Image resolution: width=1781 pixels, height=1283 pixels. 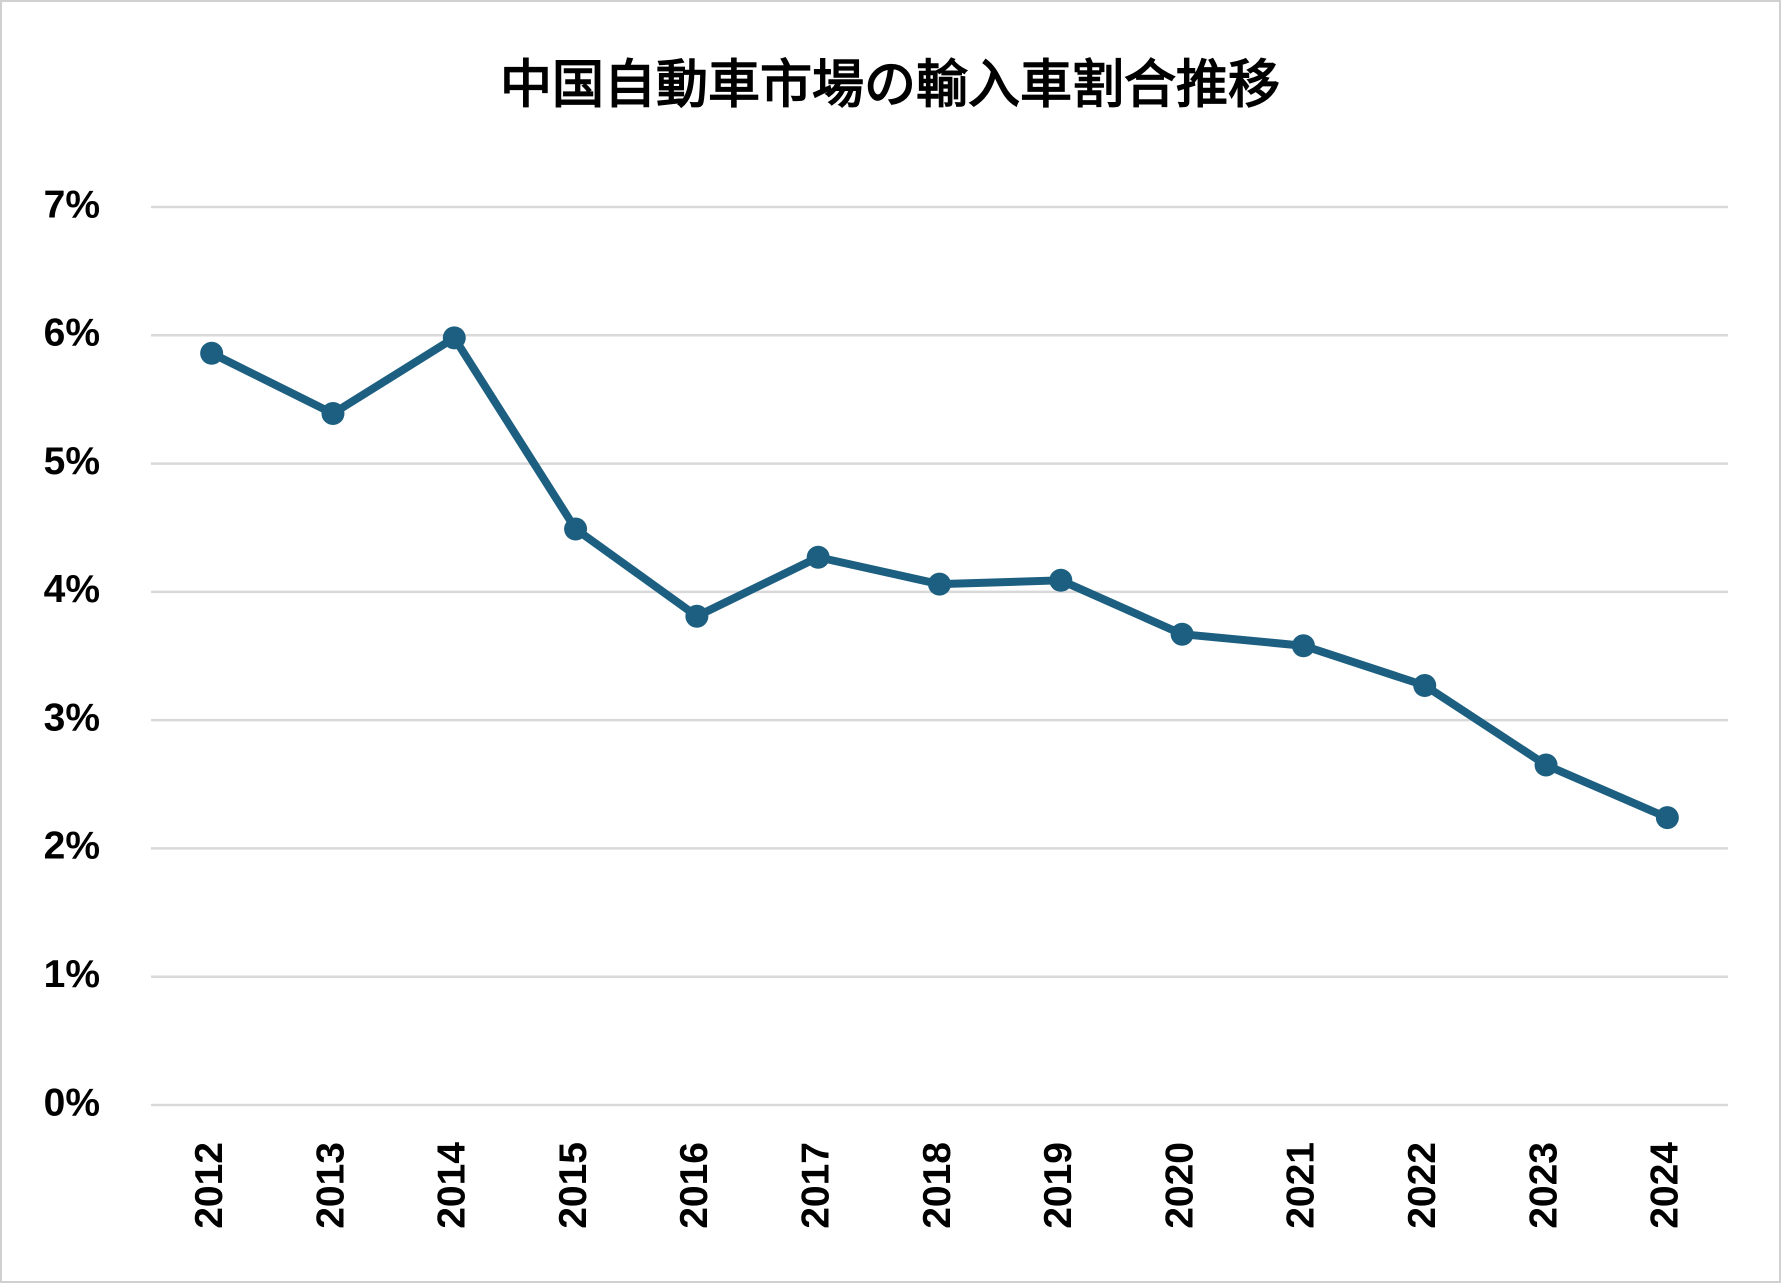 I want to click on y-tick-label: 6%, so click(x=72, y=333).